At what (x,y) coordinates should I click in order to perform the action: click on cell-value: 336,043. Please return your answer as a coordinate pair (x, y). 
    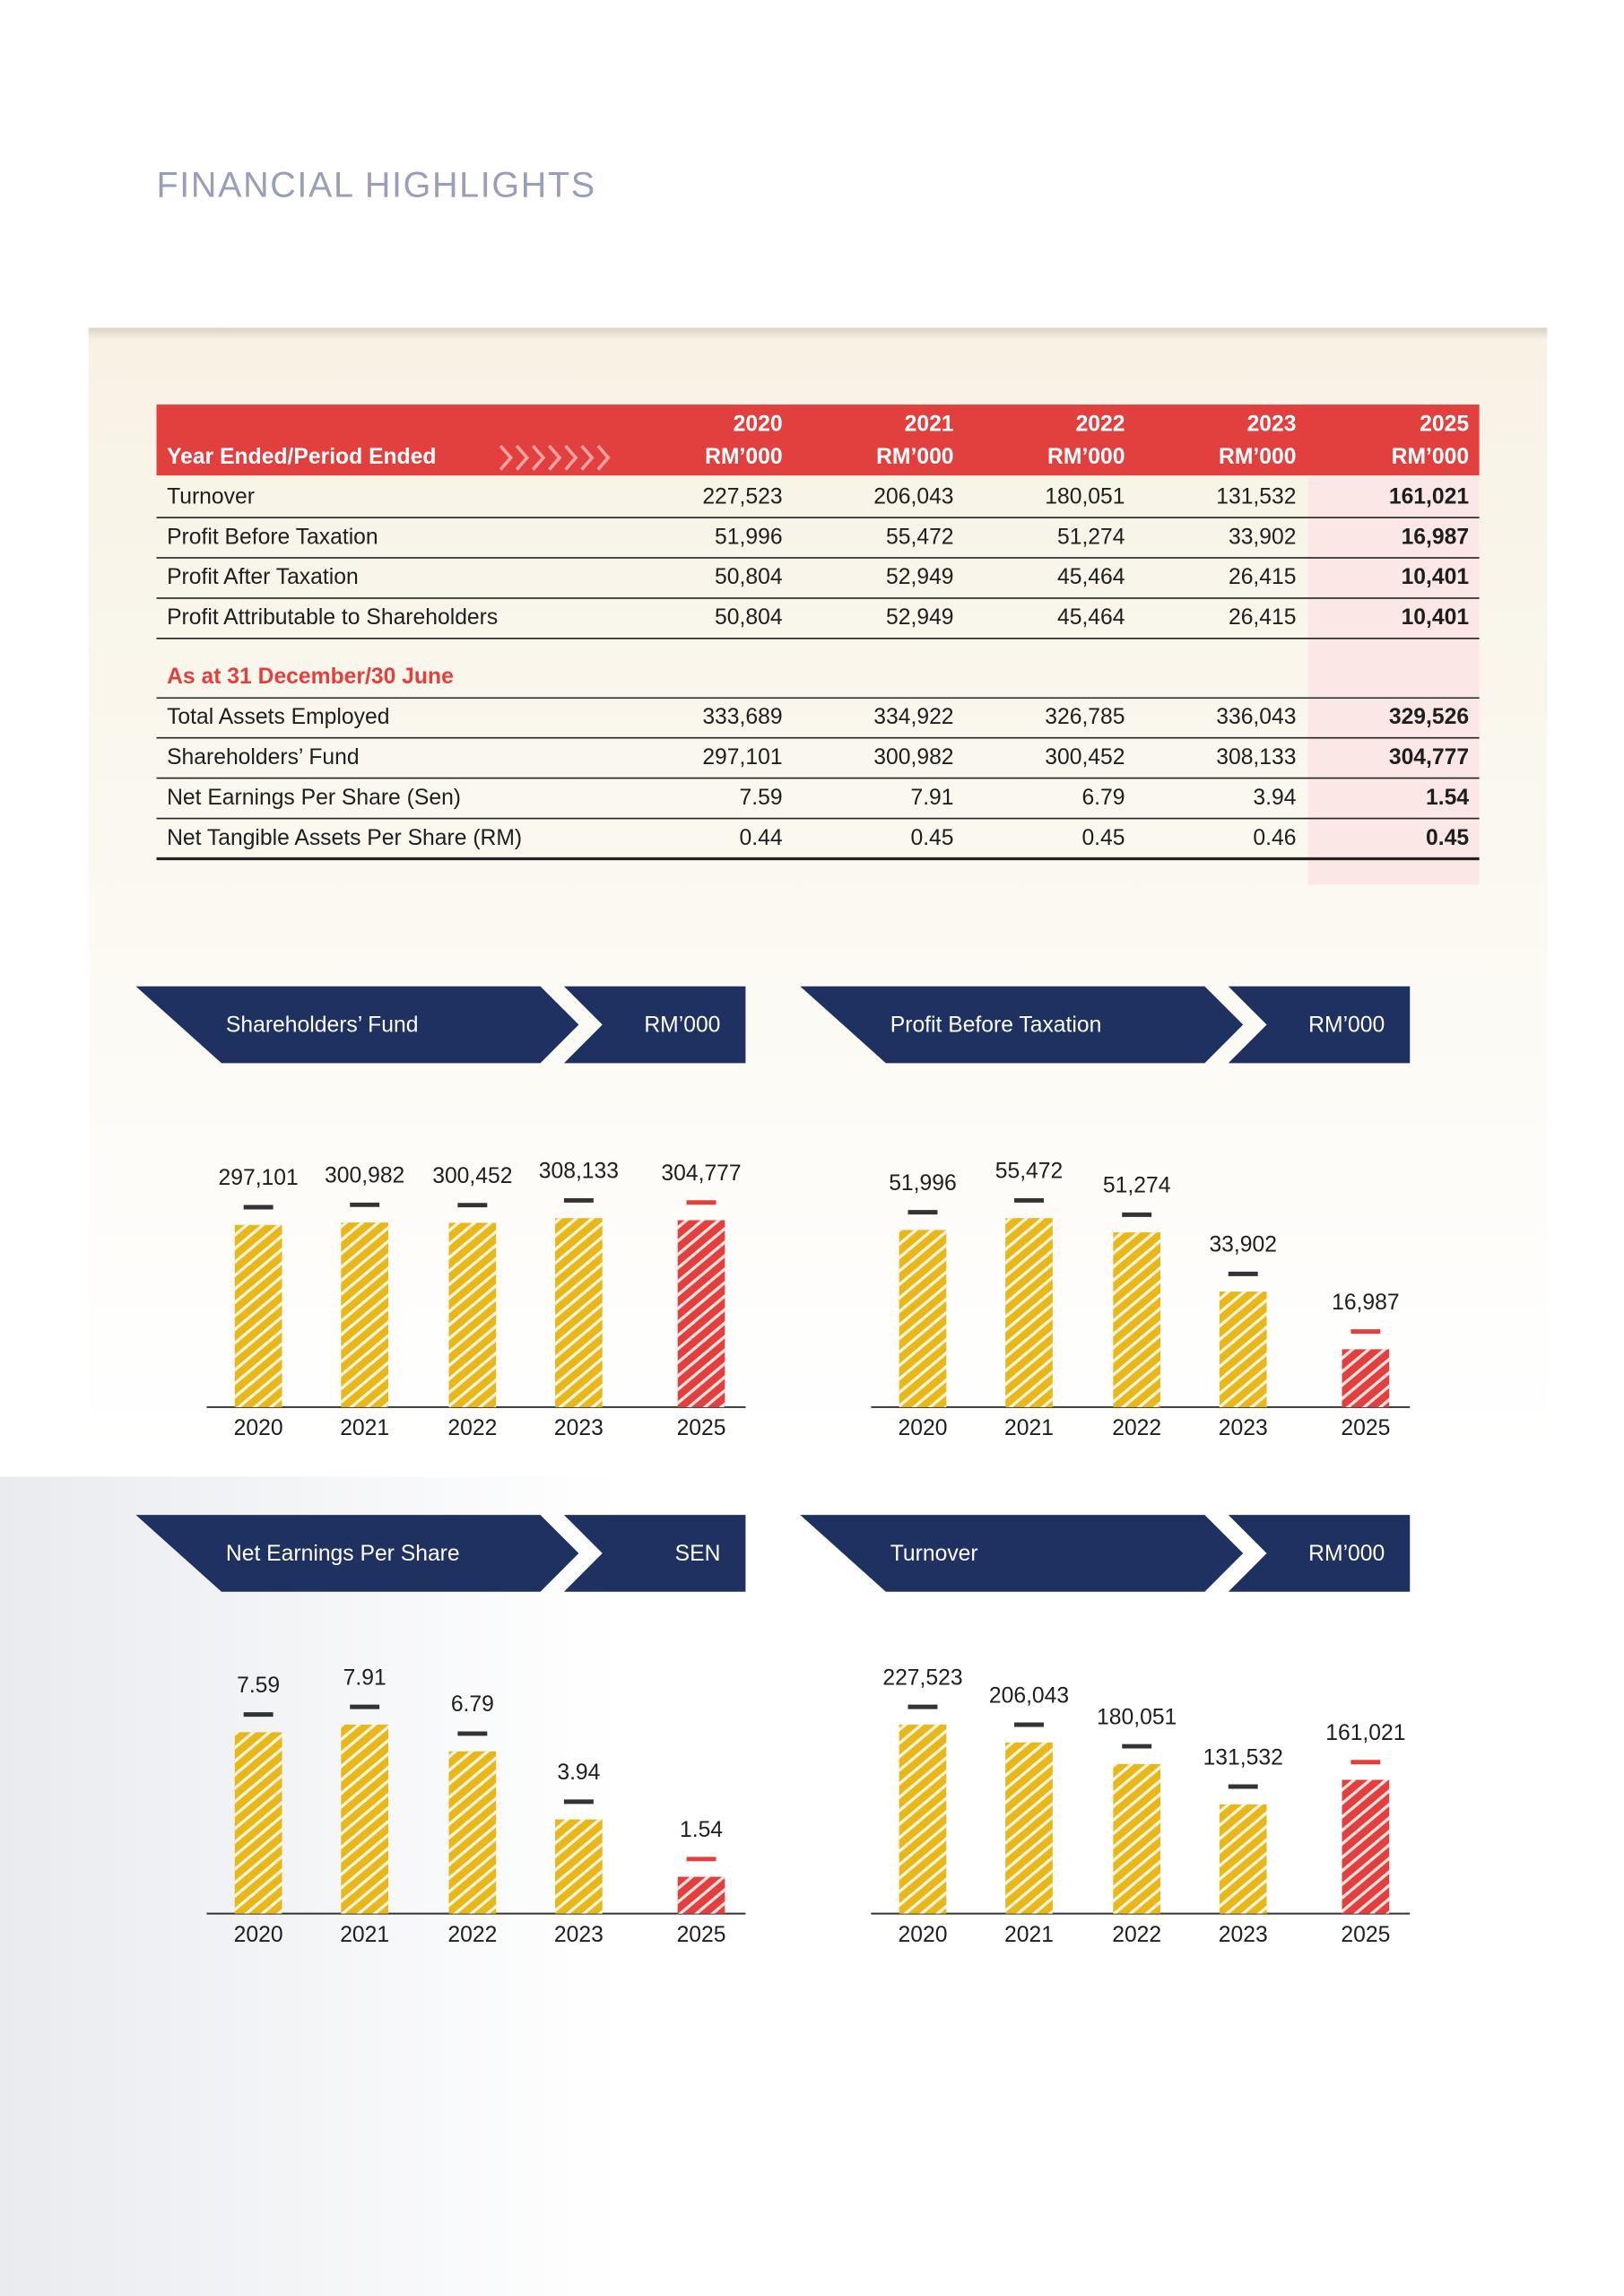
    Looking at the image, I should click on (1256, 717).